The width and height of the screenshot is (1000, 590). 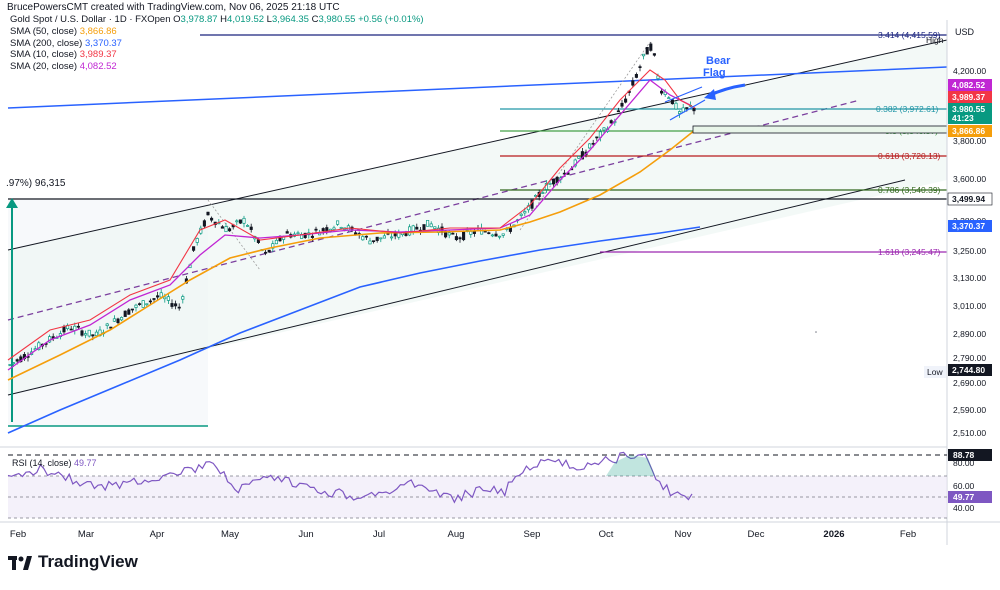 What do you see at coordinates (820, 129) in the screenshot?
I see `target-zone-box` at bounding box center [820, 129].